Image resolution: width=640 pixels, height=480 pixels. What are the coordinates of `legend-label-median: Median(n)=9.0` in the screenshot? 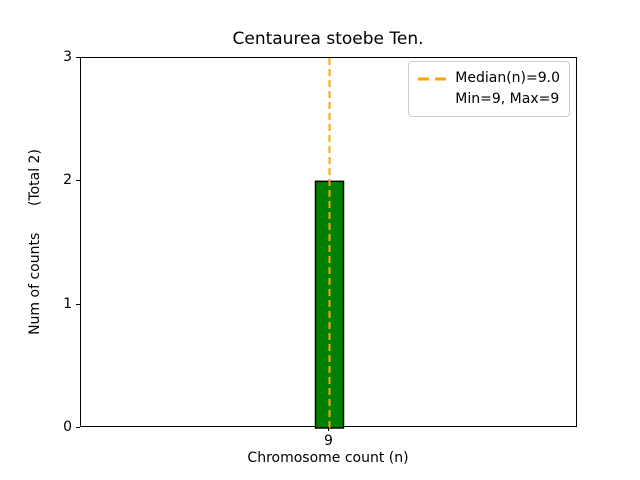 It's located at (507, 78).